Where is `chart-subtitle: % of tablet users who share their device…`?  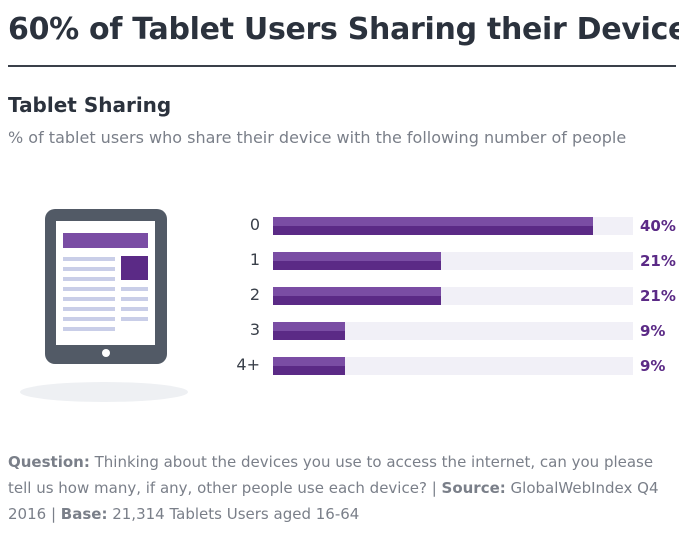 chart-subtitle: % of tablet users who share their device… is located at coordinates (317, 137).